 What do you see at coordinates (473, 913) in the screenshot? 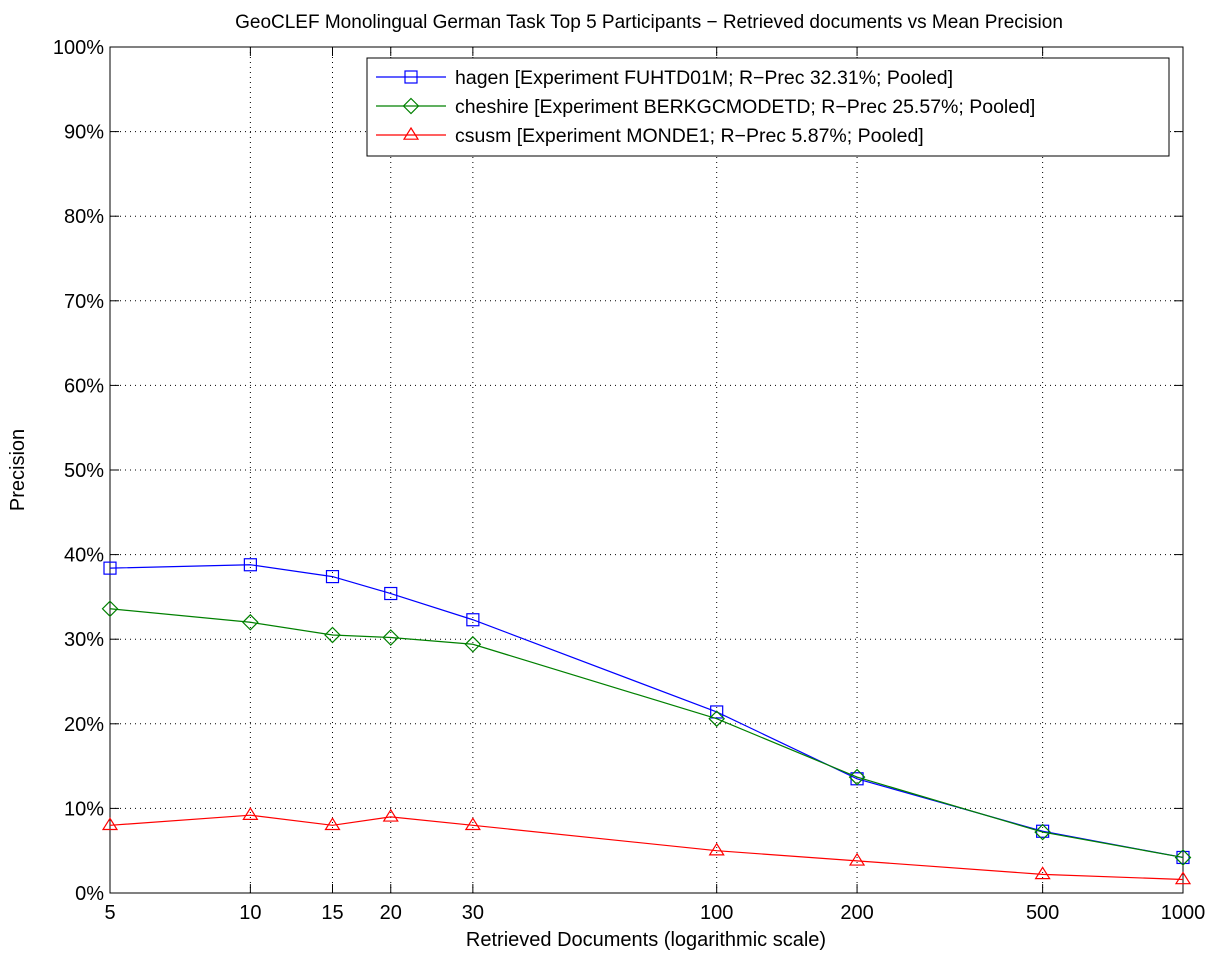
I see `x-tick-label: 30` at bounding box center [473, 913].